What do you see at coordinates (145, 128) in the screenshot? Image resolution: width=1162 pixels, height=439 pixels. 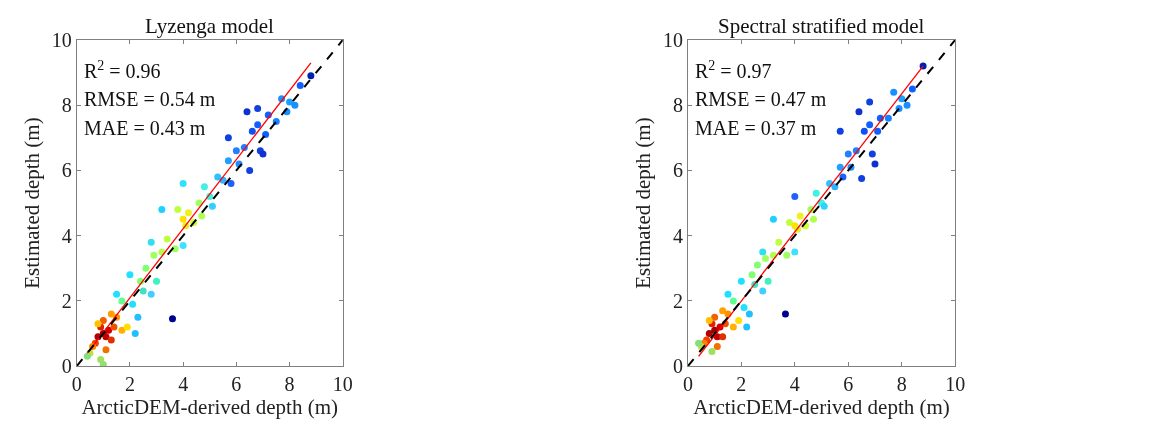 I see `annotation: MAE = 0.43 m` at bounding box center [145, 128].